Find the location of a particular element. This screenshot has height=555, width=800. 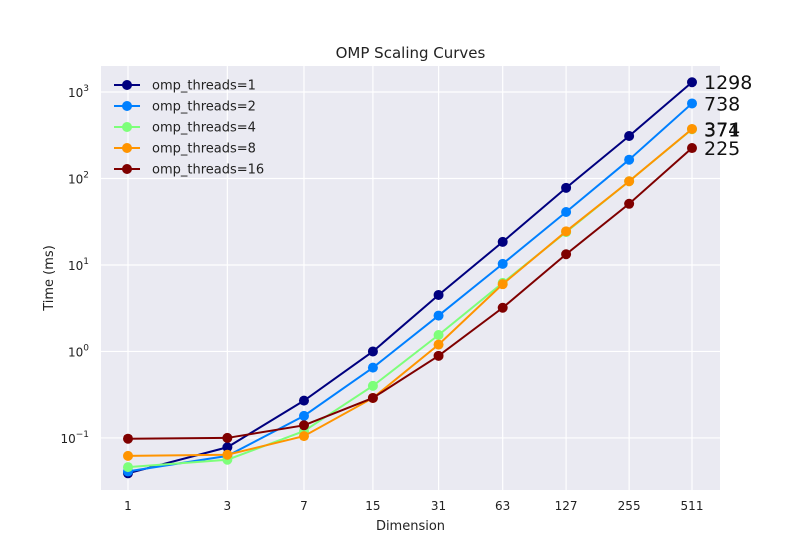

legend-label: omp_threads=16 is located at coordinates (208, 170).